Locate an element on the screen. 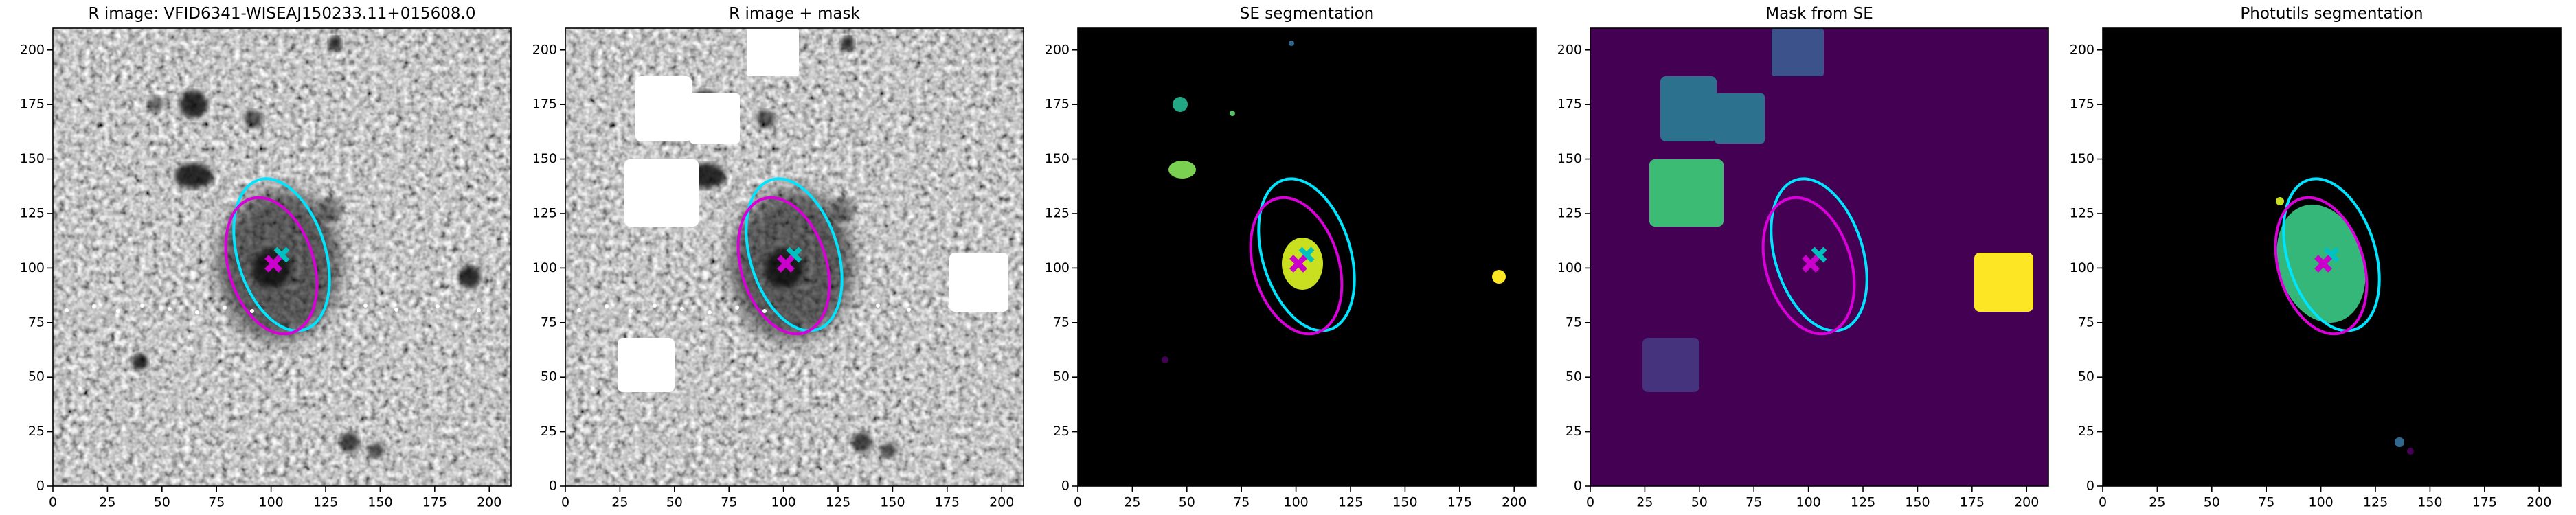  chart-title: Mask from SE is located at coordinates (1819, 14).